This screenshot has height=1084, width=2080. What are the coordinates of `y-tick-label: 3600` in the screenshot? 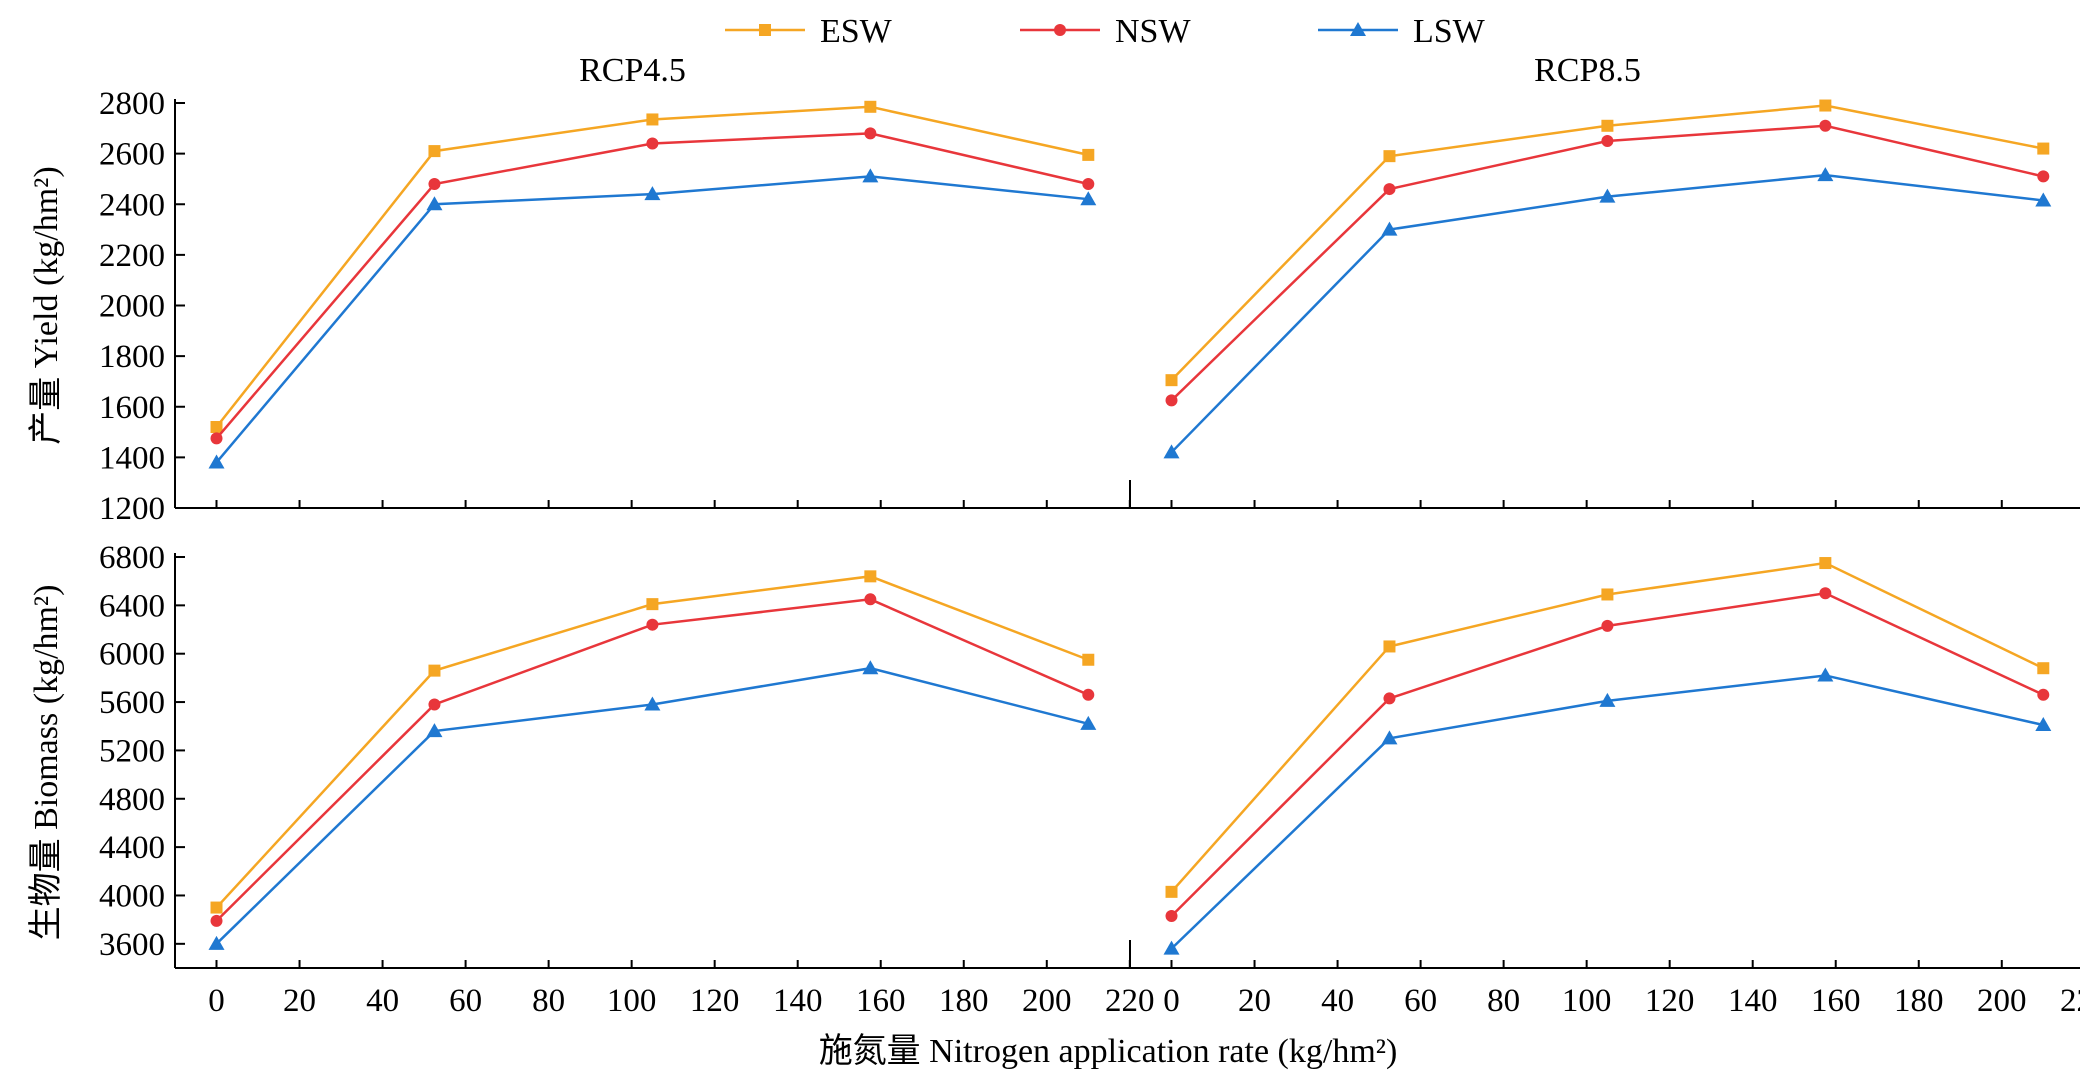 It's located at (132, 945).